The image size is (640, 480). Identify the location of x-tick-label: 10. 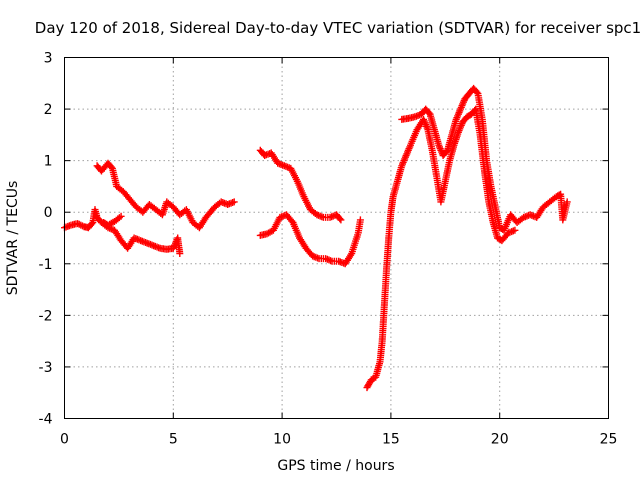
(282, 440).